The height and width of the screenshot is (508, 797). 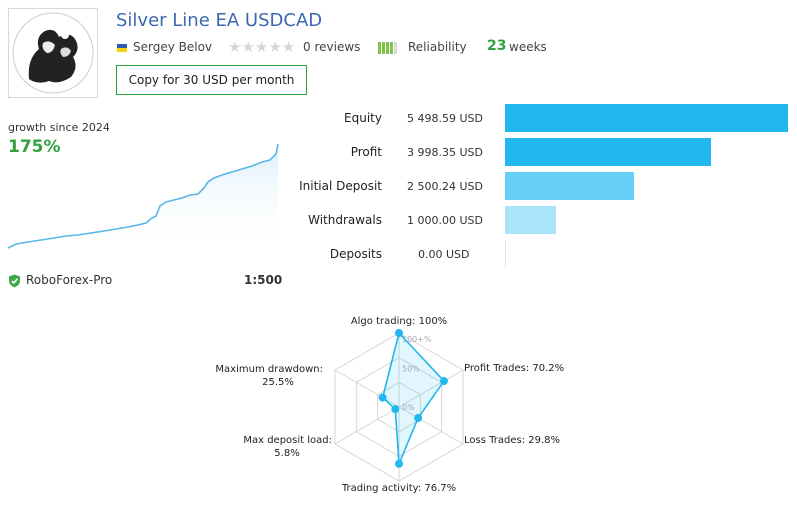 What do you see at coordinates (445, 118) in the screenshot?
I see `stat-value: 5 498.59 USD` at bounding box center [445, 118].